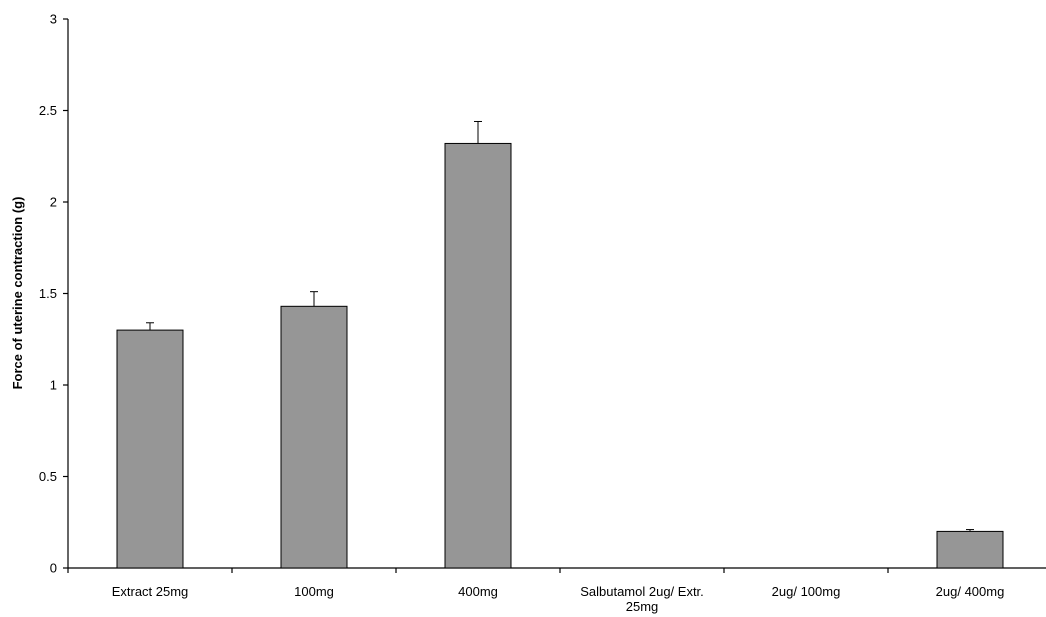 This screenshot has height=617, width=1046. I want to click on x-tick-label: 400mg, so click(478, 591).